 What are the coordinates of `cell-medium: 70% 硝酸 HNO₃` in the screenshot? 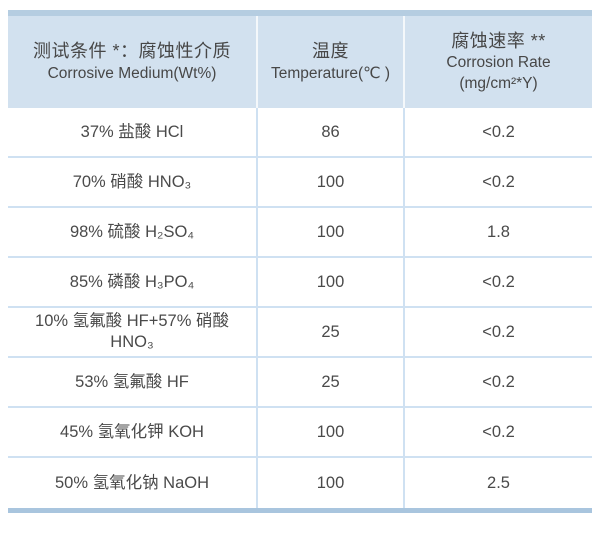 It's located at (133, 182).